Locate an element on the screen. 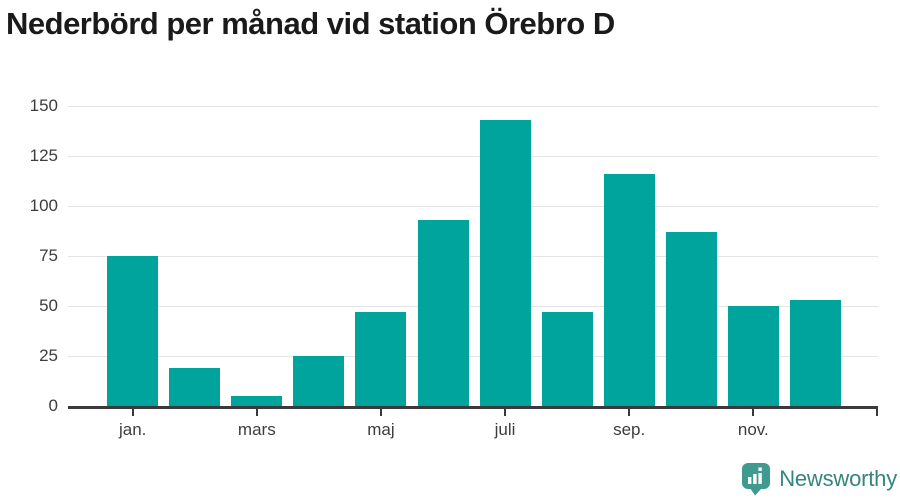 This screenshot has height=500, width=900. y-tick-label: 50 is located at coordinates (48, 305).